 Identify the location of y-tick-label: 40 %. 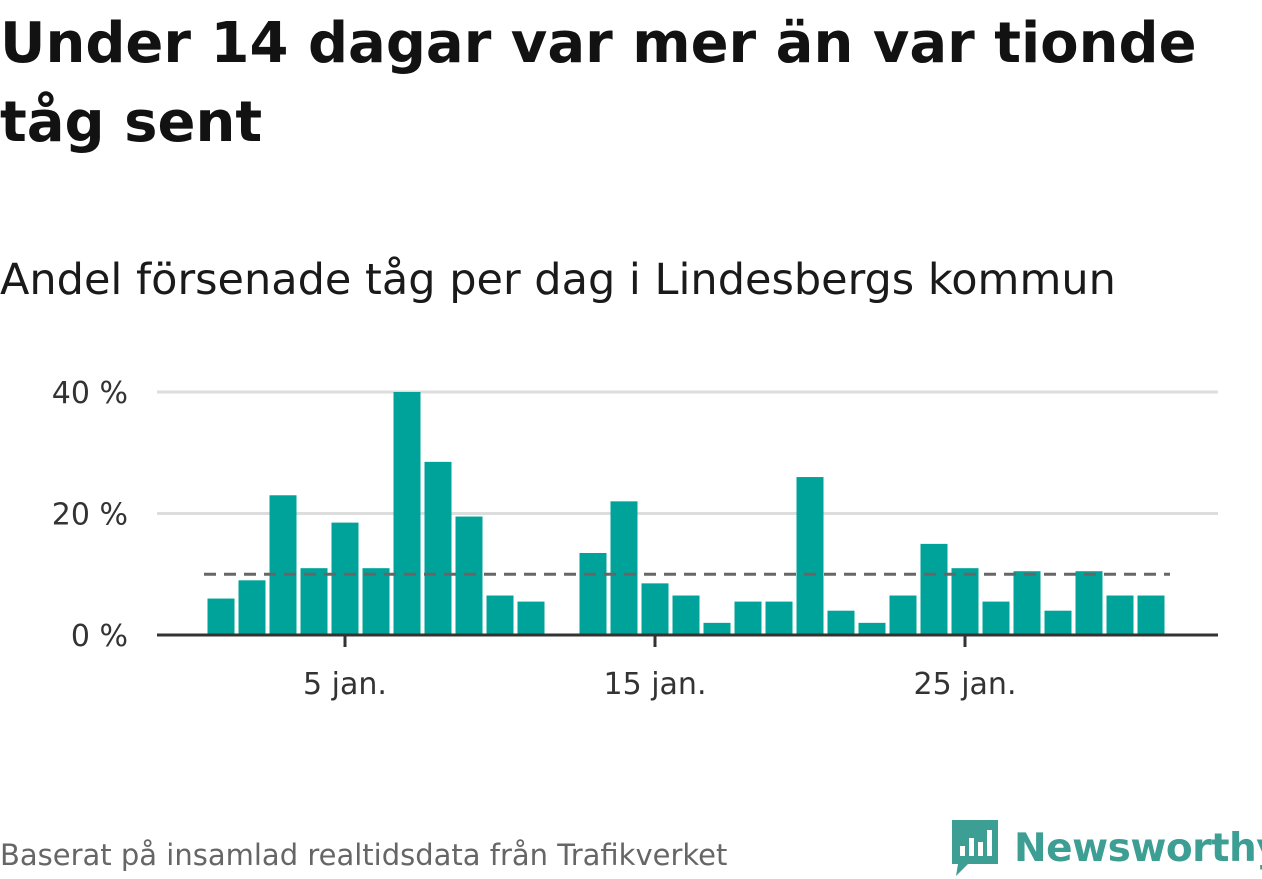
(90, 393).